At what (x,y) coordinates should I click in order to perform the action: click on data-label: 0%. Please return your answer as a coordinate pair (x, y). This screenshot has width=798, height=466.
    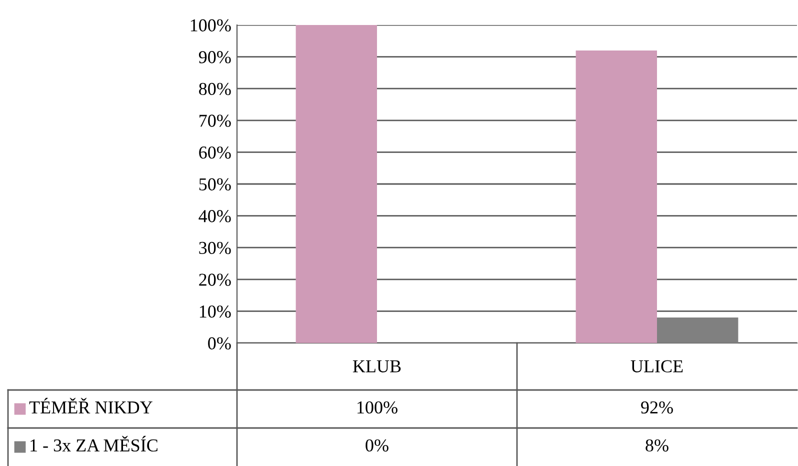
    Looking at the image, I should click on (377, 445).